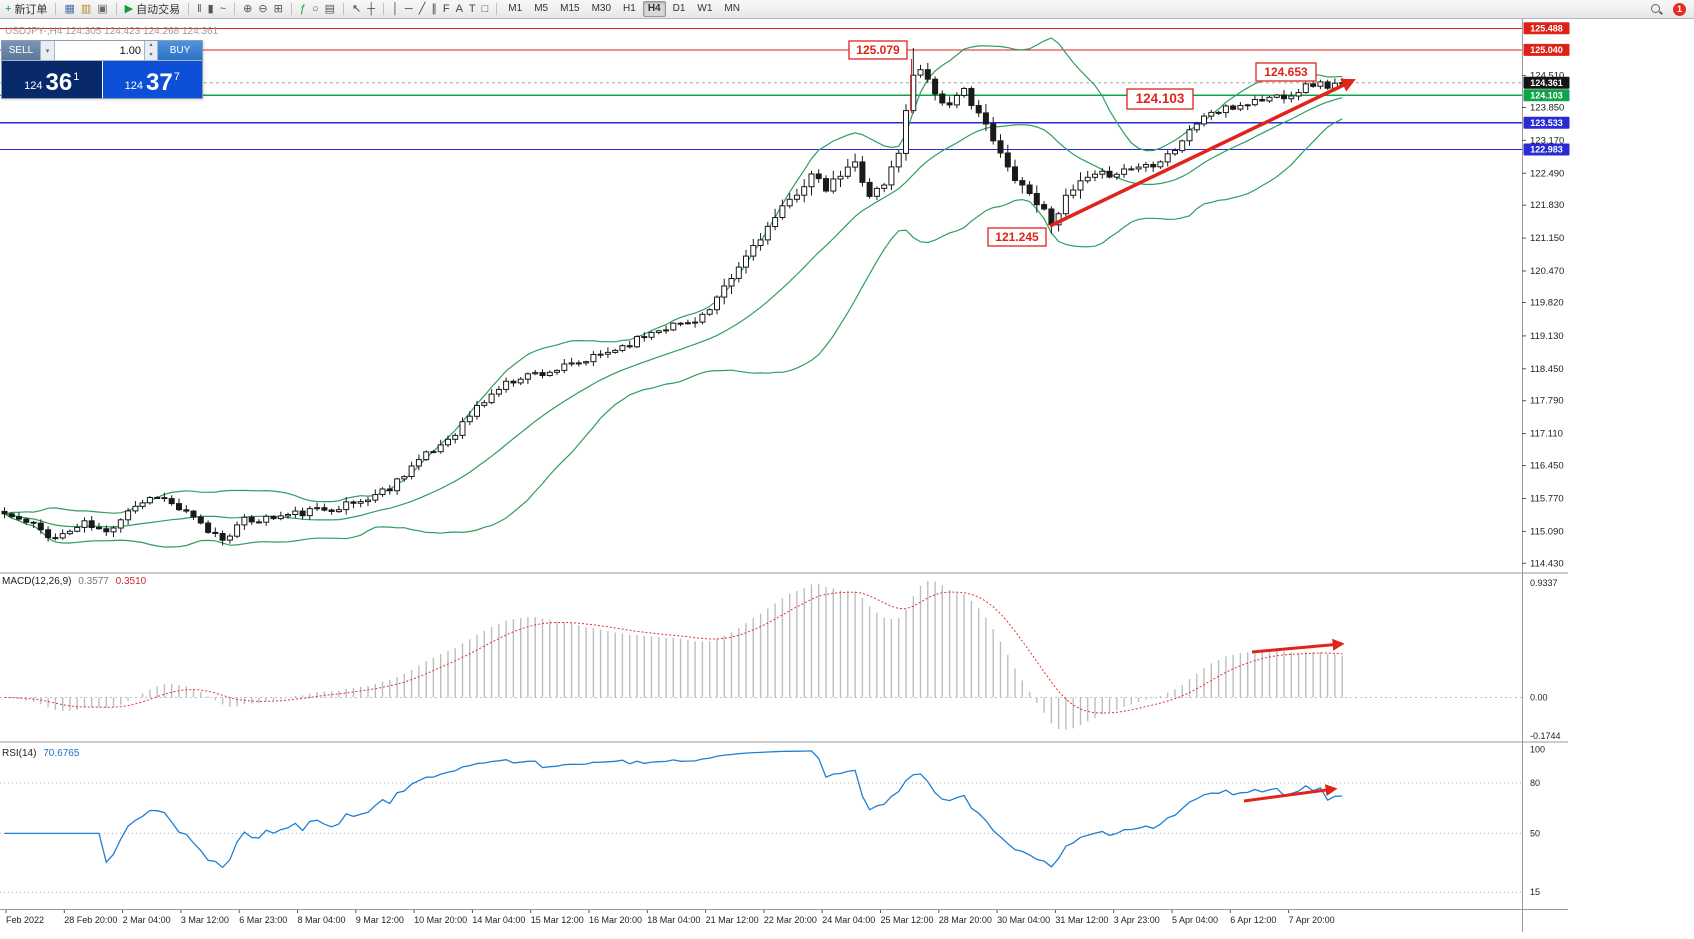  I want to click on svg-text: 118.450, so click(1547, 369).